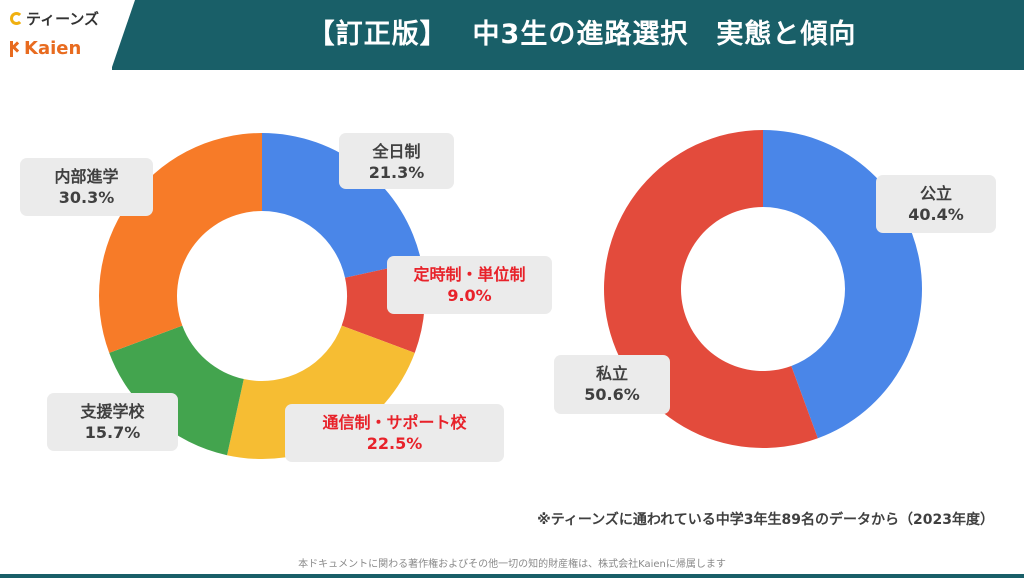  Describe the element at coordinates (112, 432) in the screenshot. I see `label-shien-value: 15.7%` at that location.